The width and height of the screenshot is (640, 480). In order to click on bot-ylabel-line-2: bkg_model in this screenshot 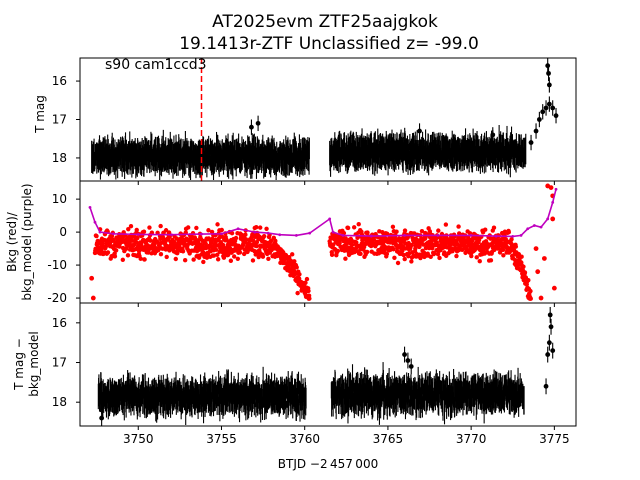, I will do `click(34, 364)`.